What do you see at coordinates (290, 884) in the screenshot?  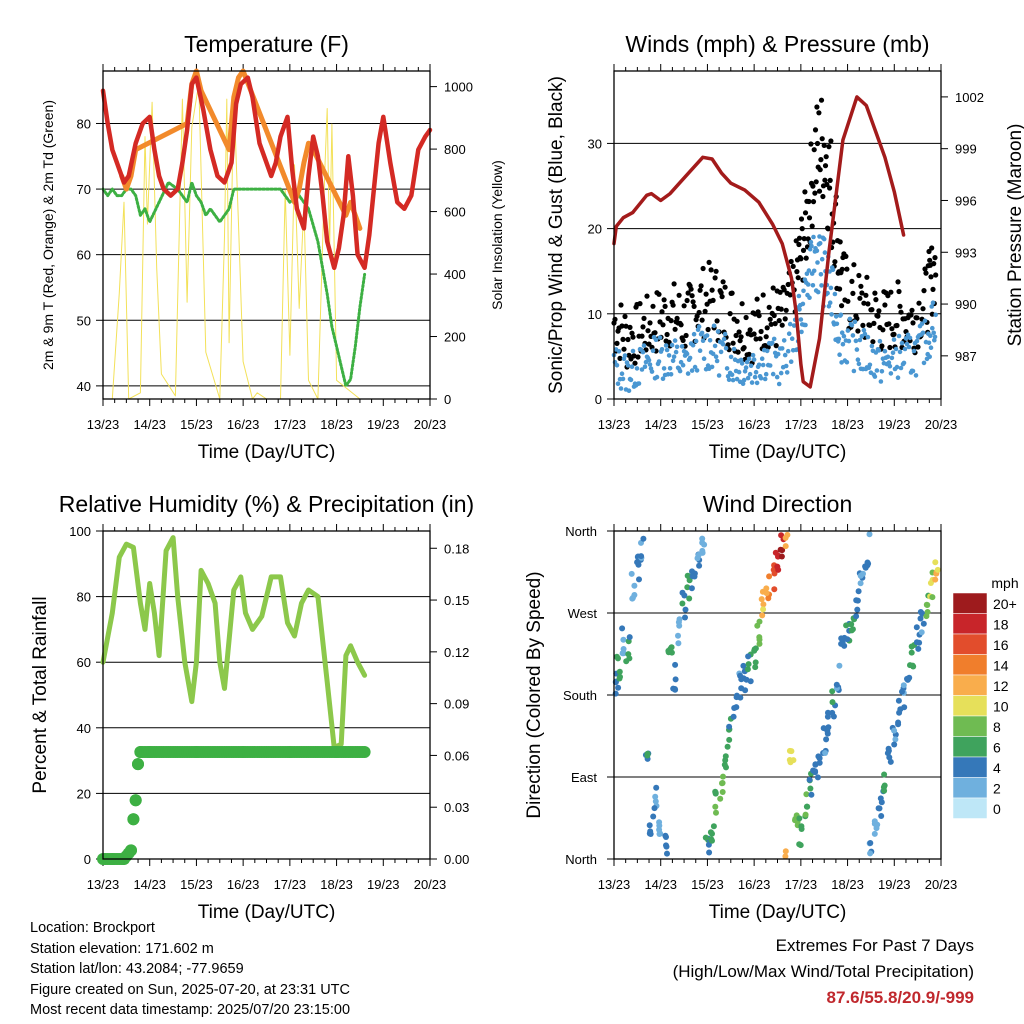 I see `x-tick-label: 17/23` at bounding box center [290, 884].